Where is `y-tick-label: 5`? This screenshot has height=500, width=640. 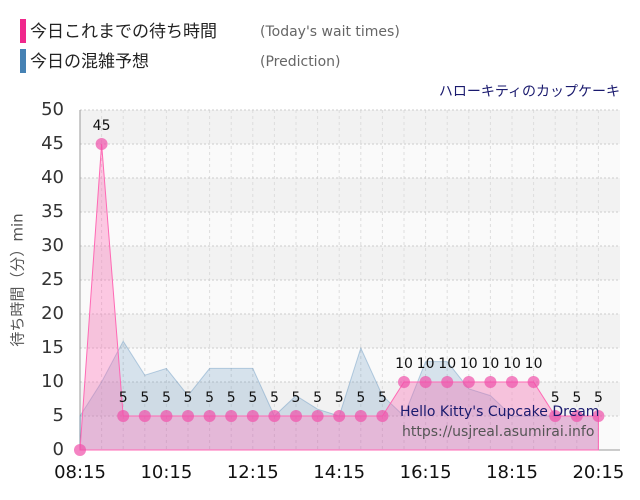
y-tick-label: 5 is located at coordinates (58, 415).